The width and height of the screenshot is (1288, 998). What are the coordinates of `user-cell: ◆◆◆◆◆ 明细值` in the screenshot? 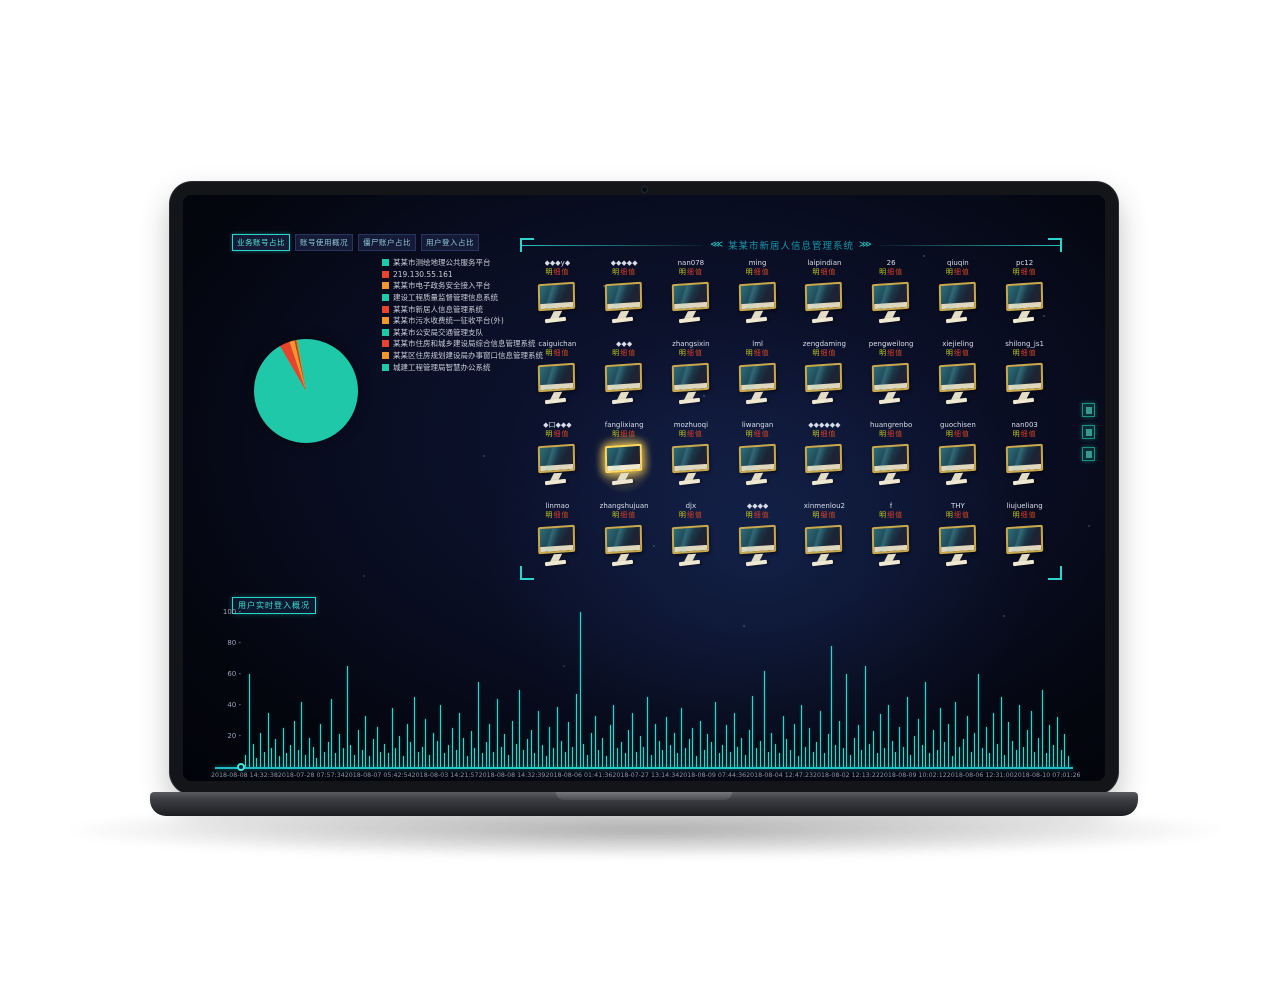 It's located at (624, 294).